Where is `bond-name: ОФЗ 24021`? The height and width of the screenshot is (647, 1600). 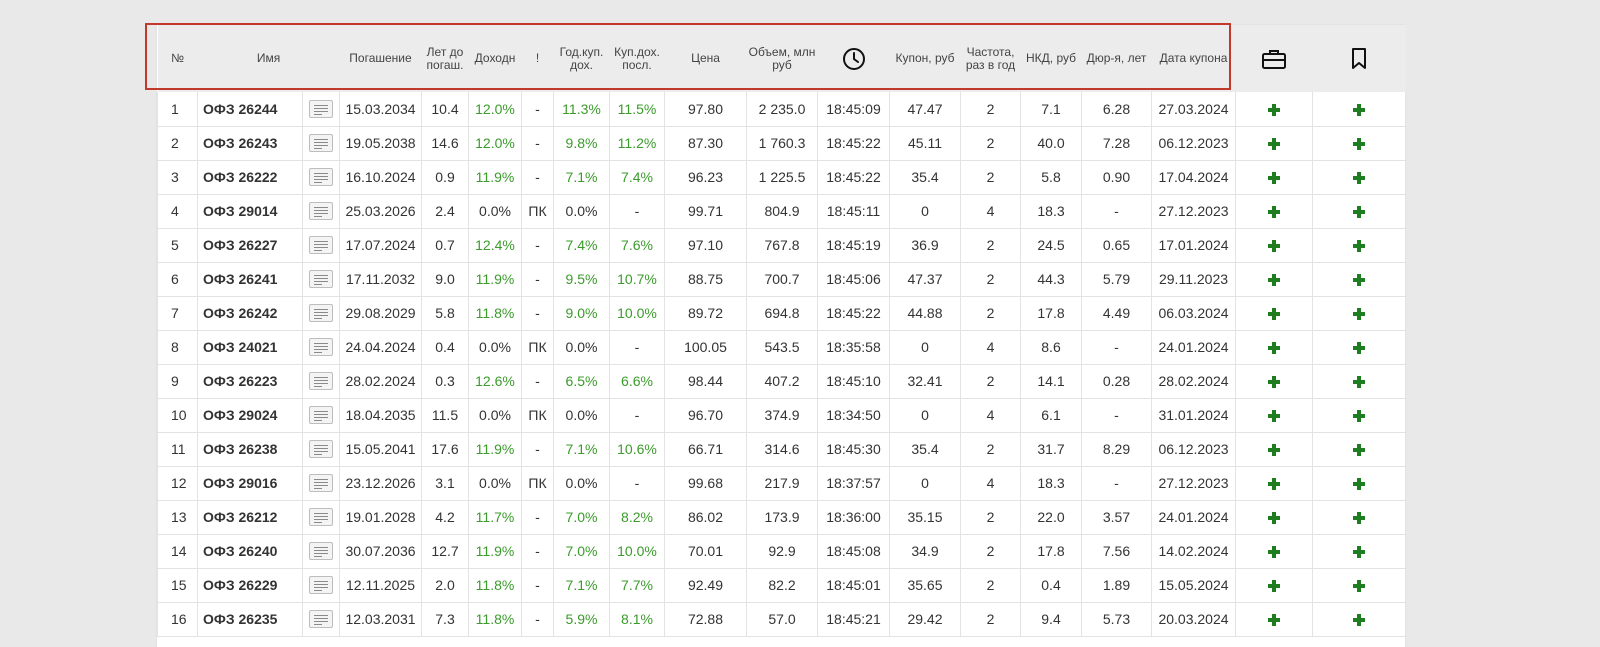 bond-name: ОФЗ 24021 is located at coordinates (250, 347).